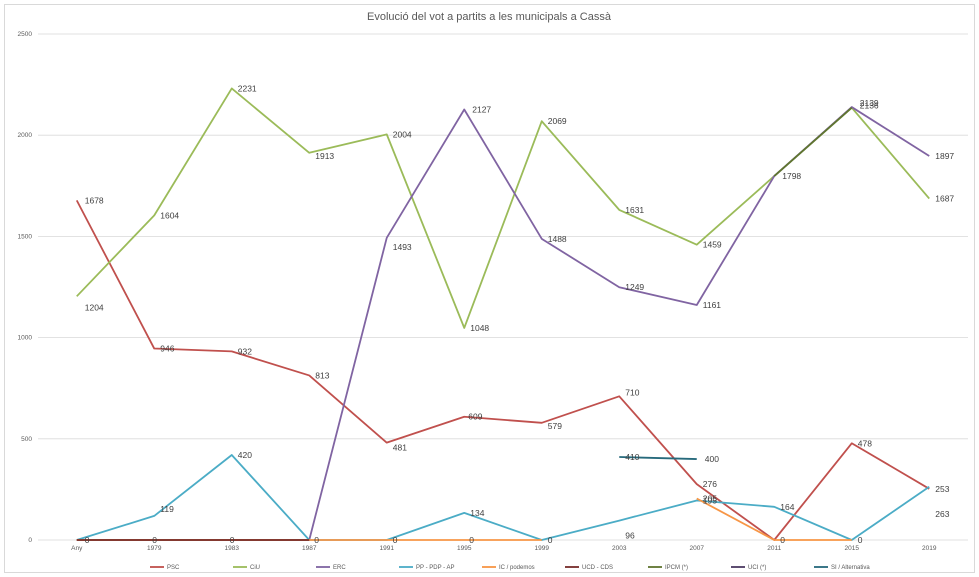  I want to click on data-label: 1798, so click(791, 176).